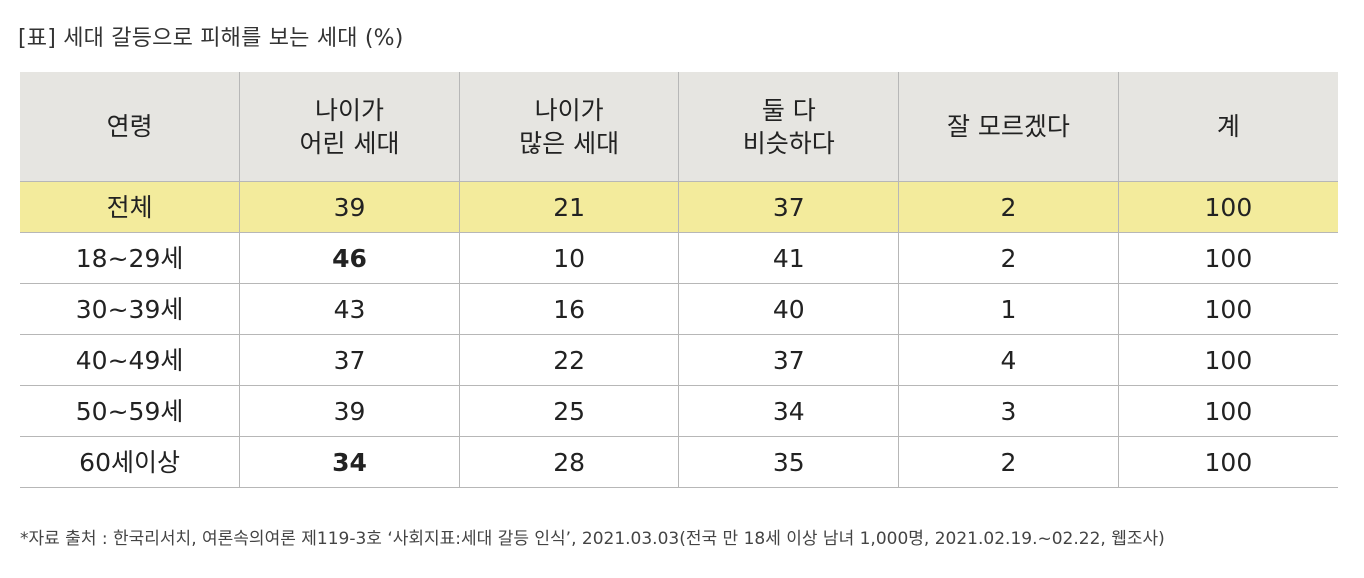  I want to click on table-cell: 43, so click(349, 309).